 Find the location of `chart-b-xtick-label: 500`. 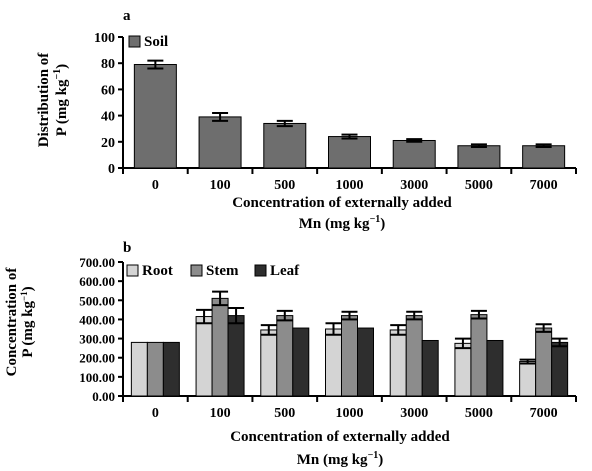

chart-b-xtick-label: 500 is located at coordinates (284, 413).